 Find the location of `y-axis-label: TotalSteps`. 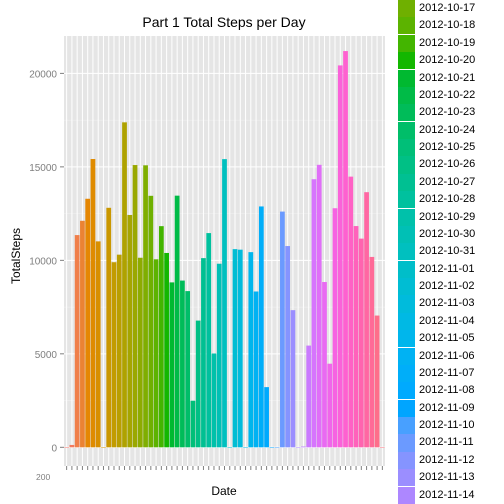

y-axis-label: TotalSteps is located at coordinates (16, 256).